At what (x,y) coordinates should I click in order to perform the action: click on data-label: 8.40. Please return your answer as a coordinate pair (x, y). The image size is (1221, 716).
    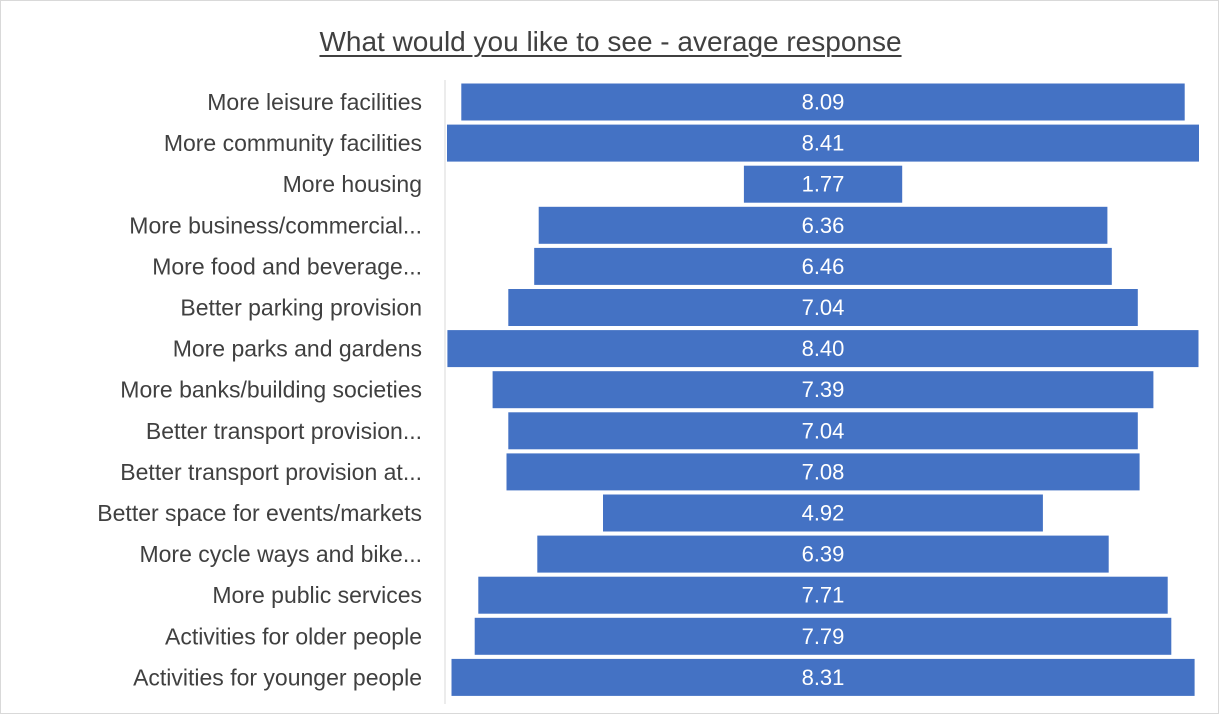
    Looking at the image, I should click on (823, 348).